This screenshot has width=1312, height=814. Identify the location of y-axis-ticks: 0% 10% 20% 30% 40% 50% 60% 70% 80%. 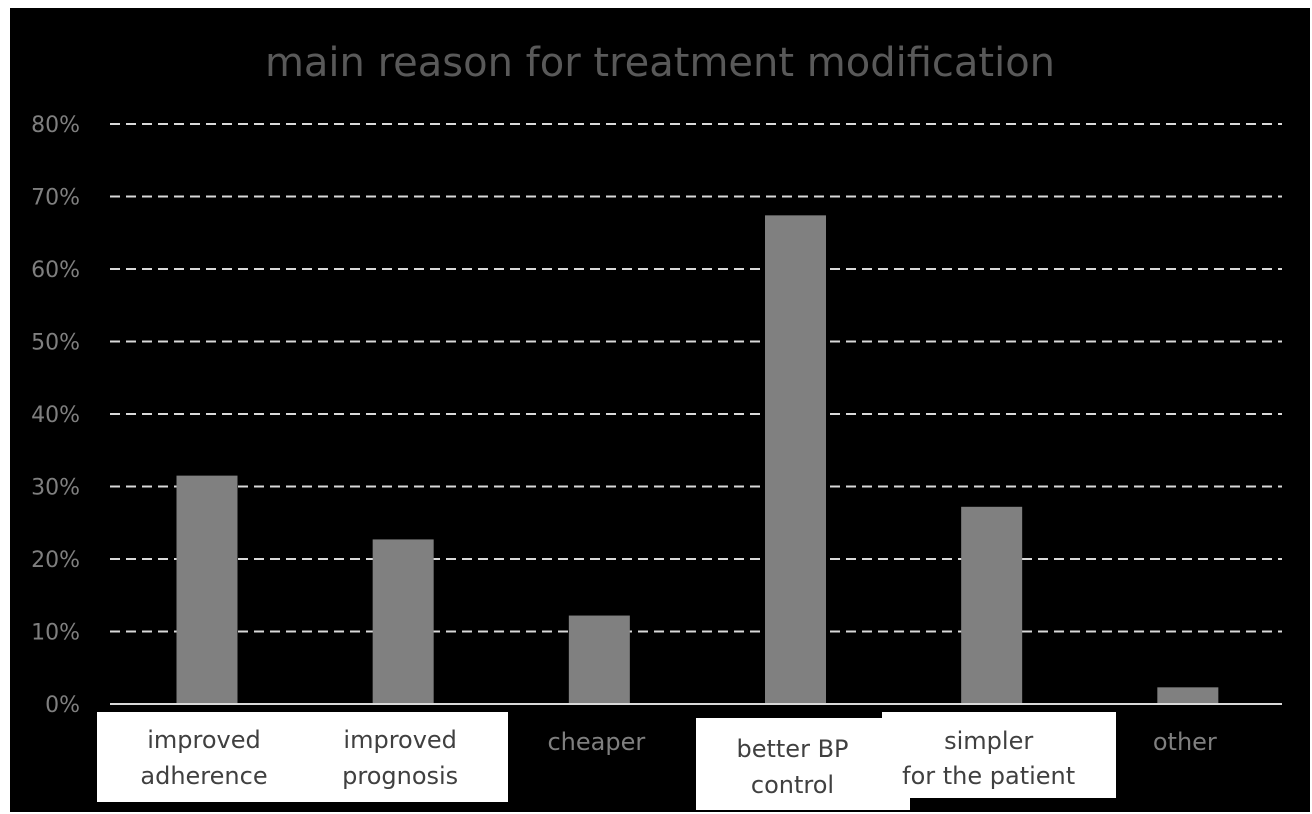
(55, 415).